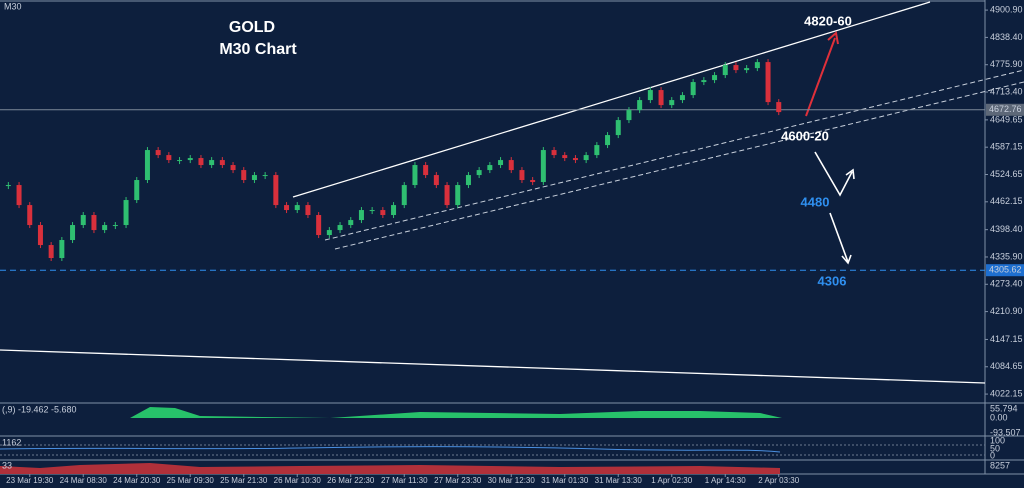 Image resolution: width=1024 pixels, height=488 pixels. What do you see at coordinates (828, 20) in the screenshot?
I see `annotation: 4820-60` at bounding box center [828, 20].